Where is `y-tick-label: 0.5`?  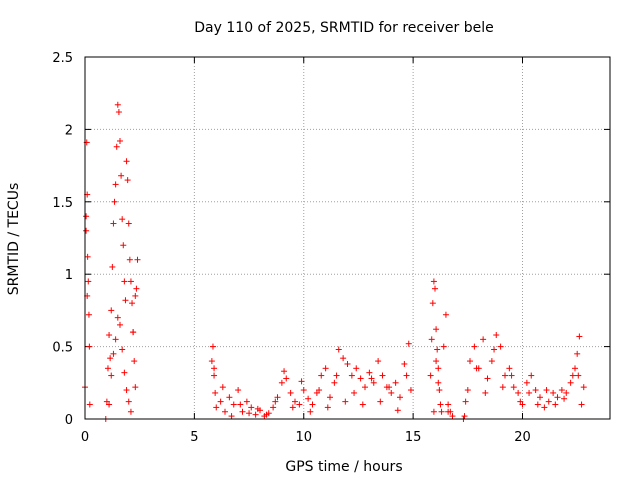
y-tick-label: 0.5 is located at coordinates (62, 348).